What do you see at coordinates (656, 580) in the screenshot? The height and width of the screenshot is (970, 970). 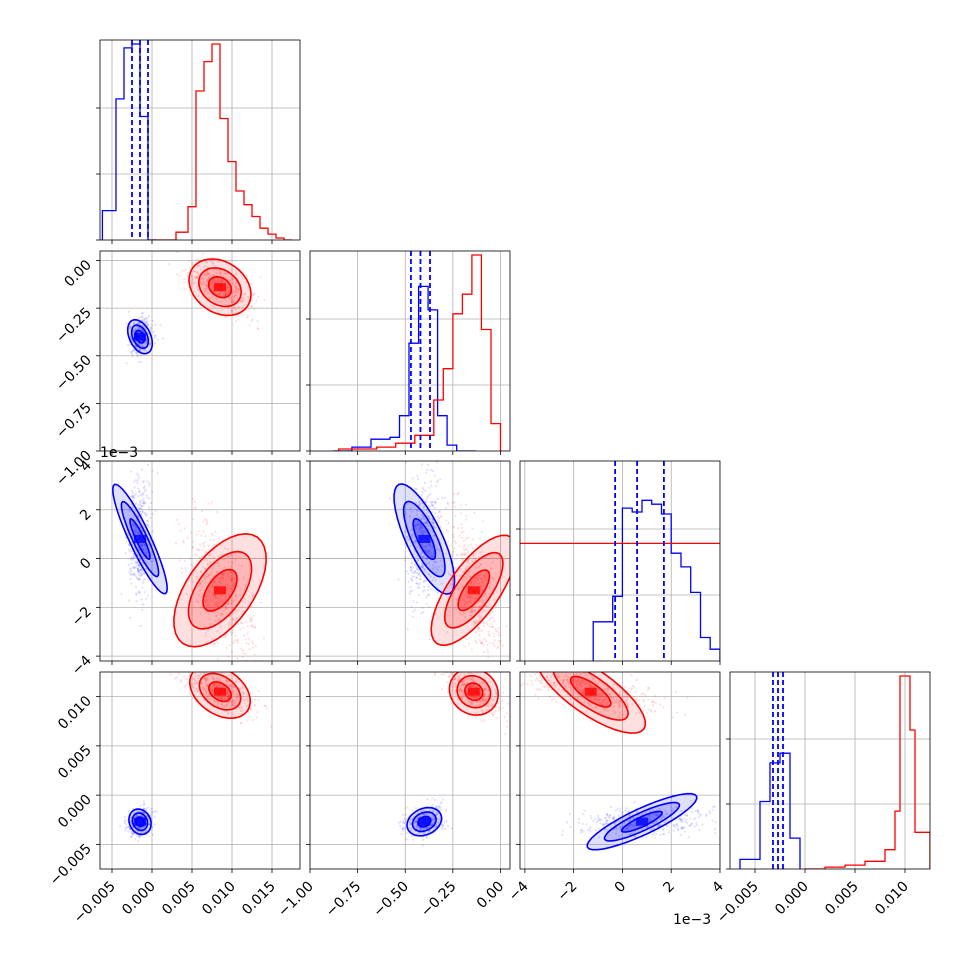 I see `histogram-blue-series` at bounding box center [656, 580].